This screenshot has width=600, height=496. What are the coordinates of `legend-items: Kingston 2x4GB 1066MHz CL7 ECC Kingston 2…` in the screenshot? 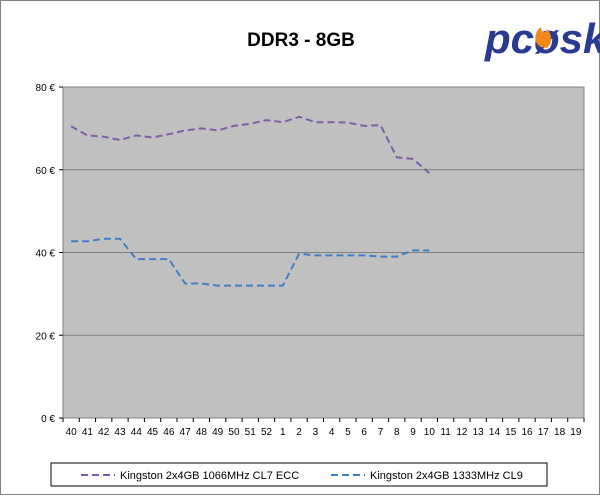 It's located at (302, 476).